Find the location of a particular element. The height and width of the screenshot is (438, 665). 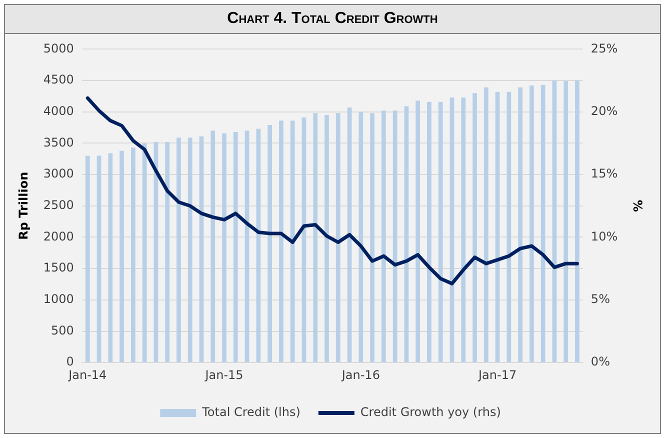

y-tick-label: 3000 is located at coordinates (58, 173).